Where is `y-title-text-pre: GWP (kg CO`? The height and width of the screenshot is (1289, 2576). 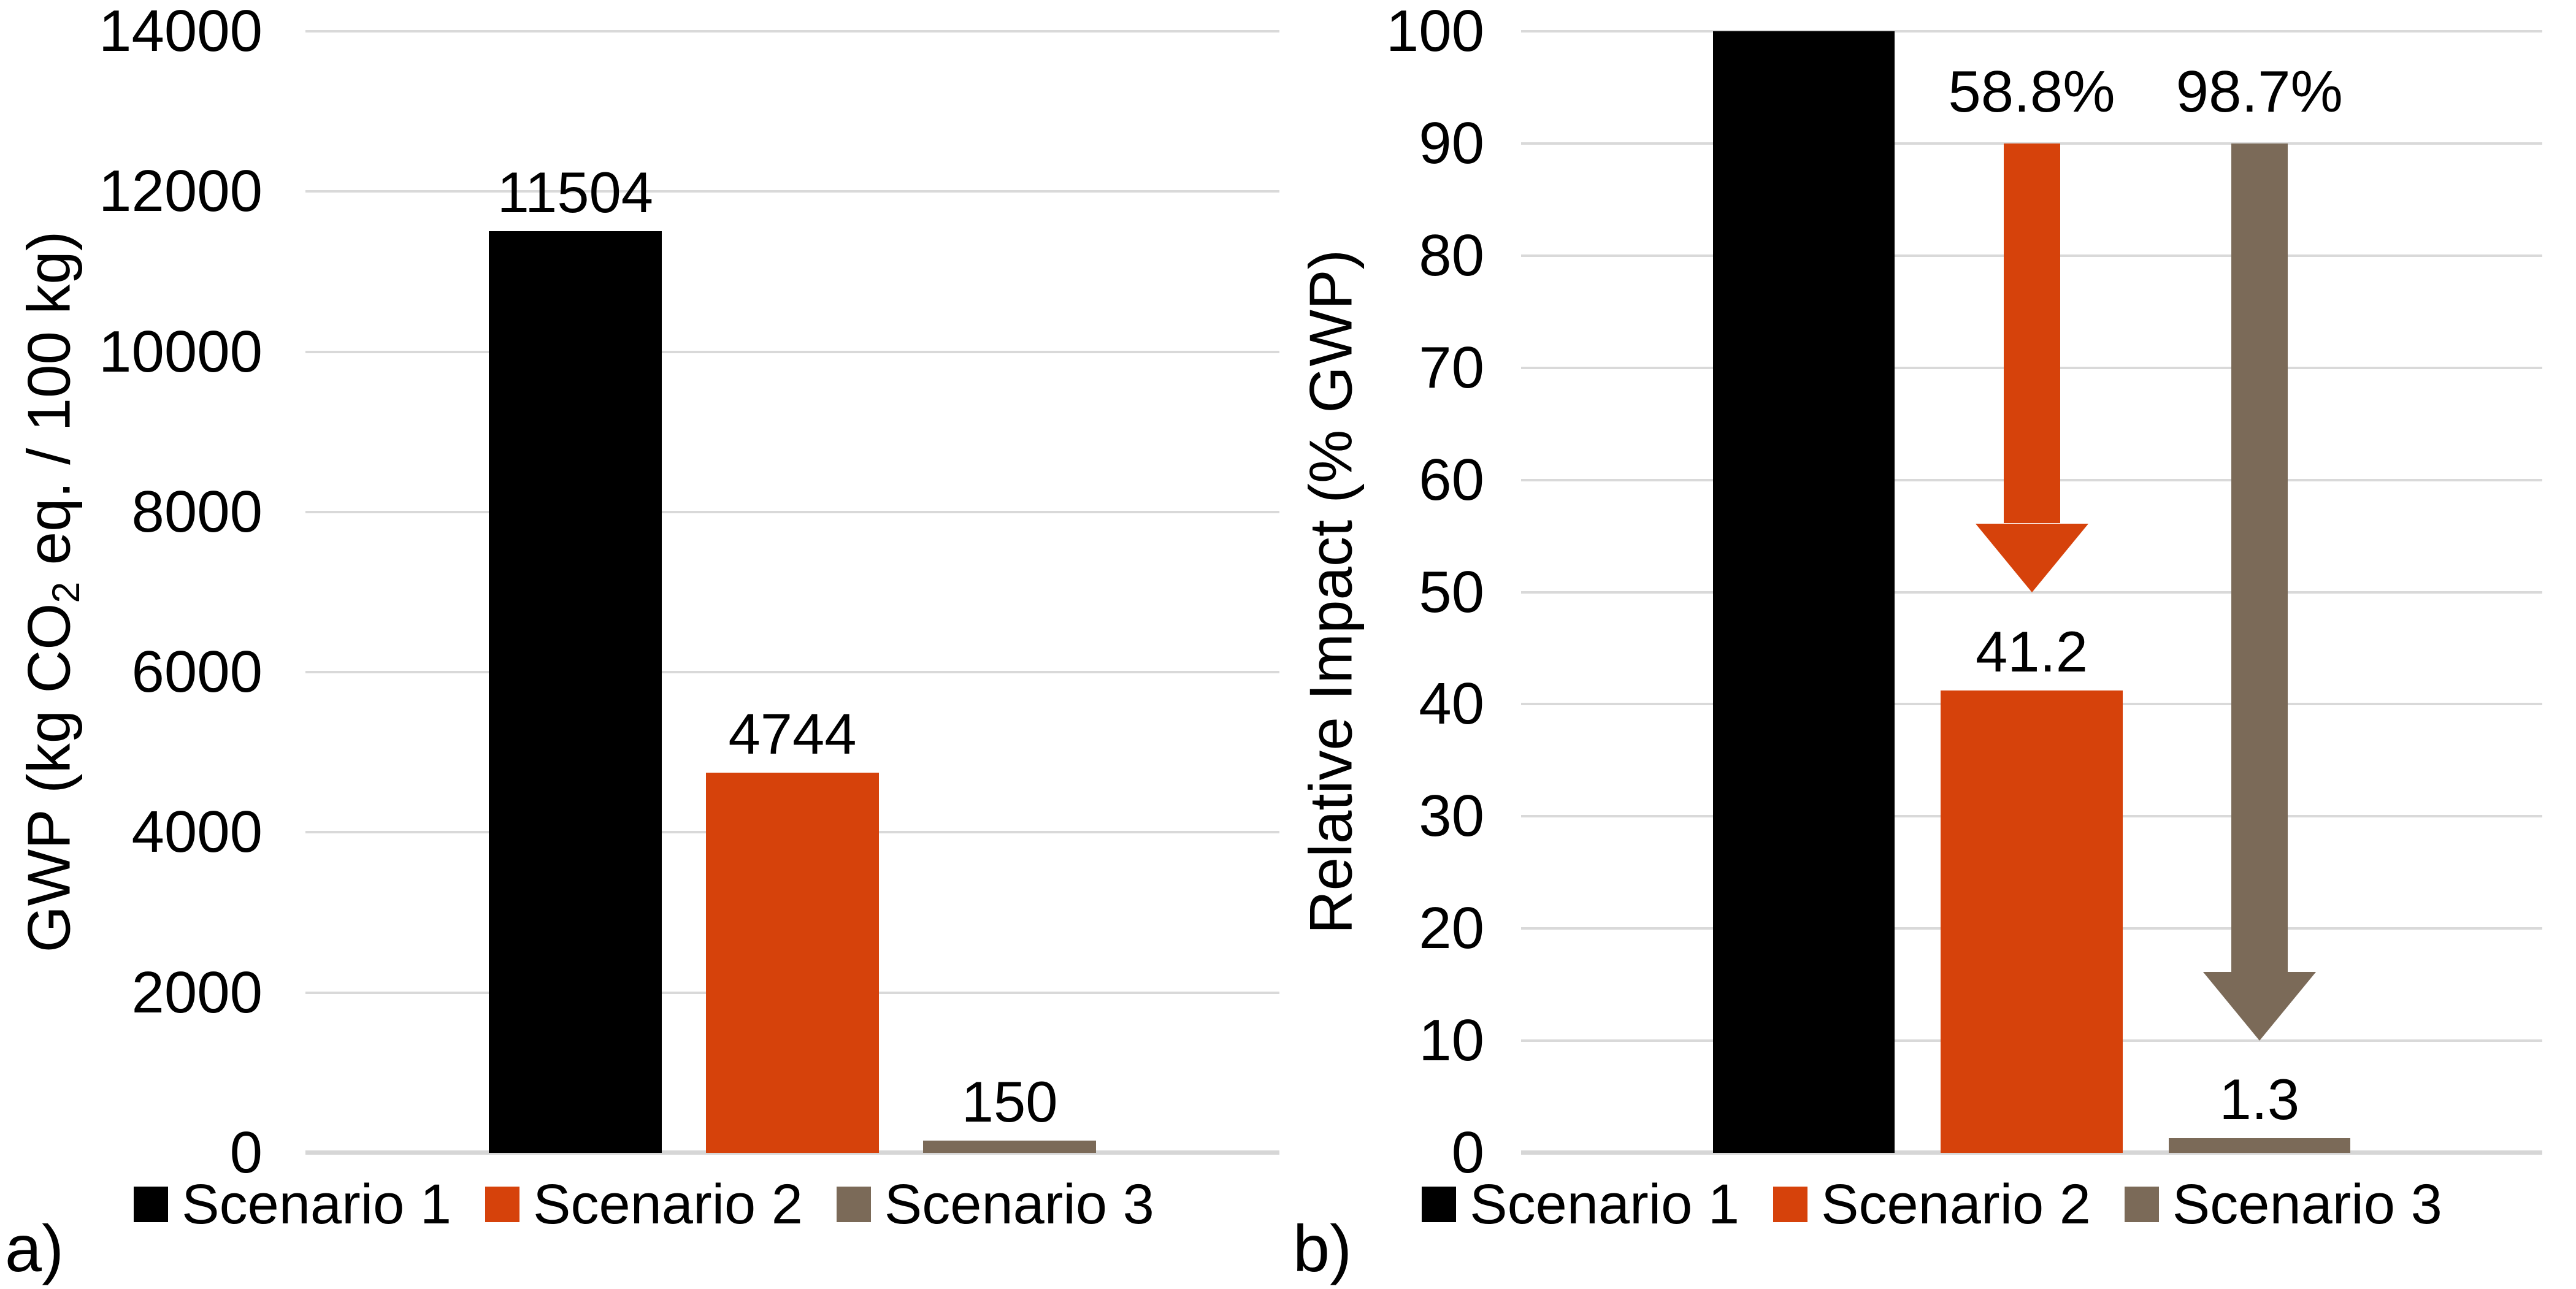 y-title-text-pre: GWP (kg CO is located at coordinates (49, 778).